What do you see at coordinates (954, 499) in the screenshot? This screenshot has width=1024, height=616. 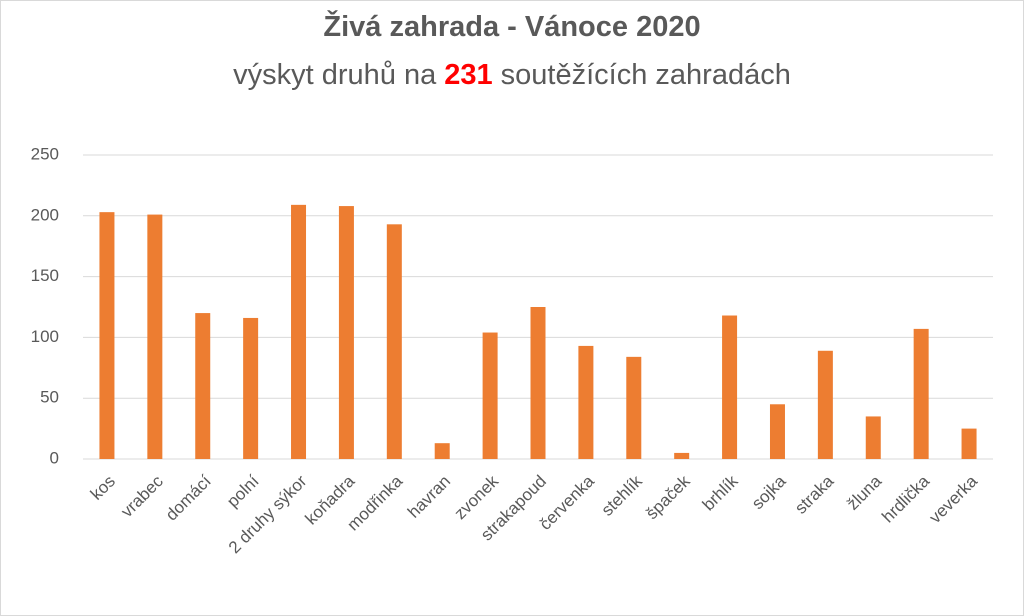 I see `x-tick-label: veverka` at bounding box center [954, 499].